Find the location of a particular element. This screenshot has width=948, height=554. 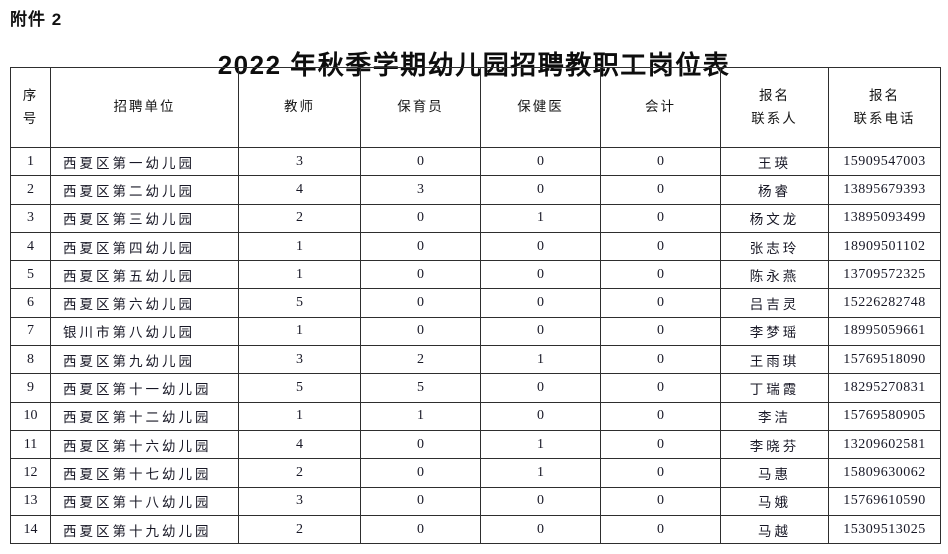

cell-index: 4 is located at coordinates (30, 246).